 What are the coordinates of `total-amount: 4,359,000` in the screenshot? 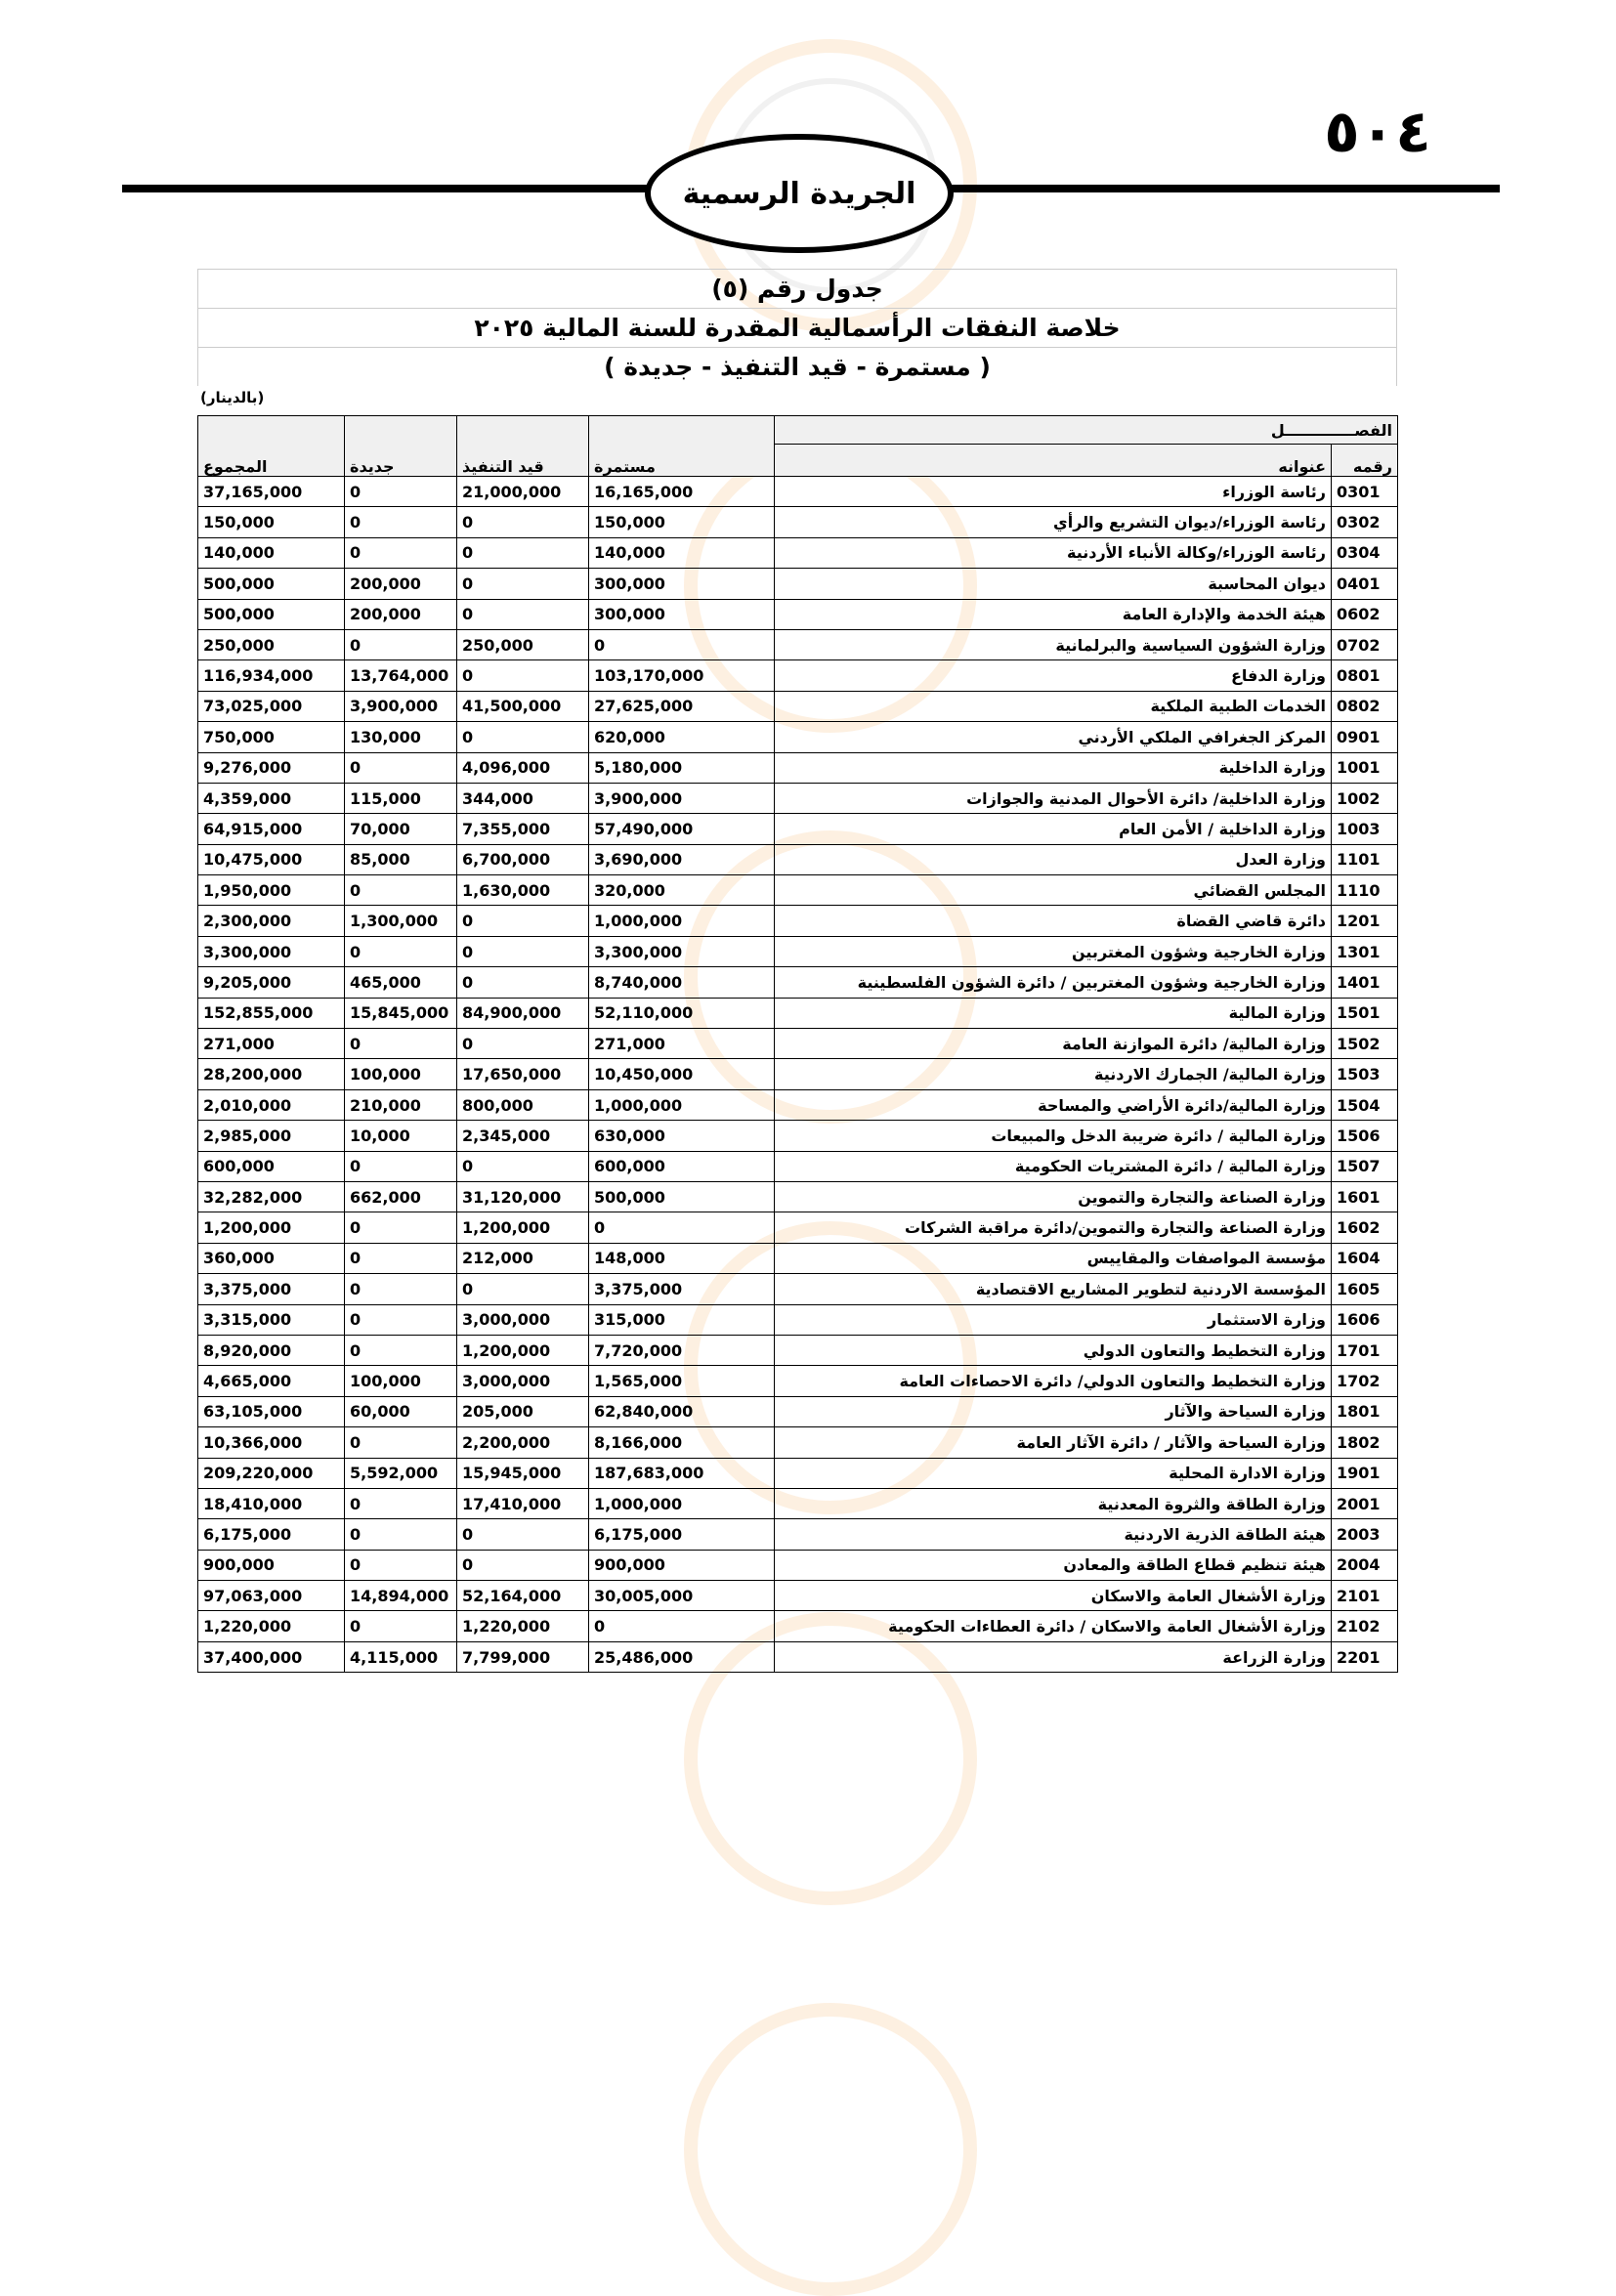 It's located at (271, 799).